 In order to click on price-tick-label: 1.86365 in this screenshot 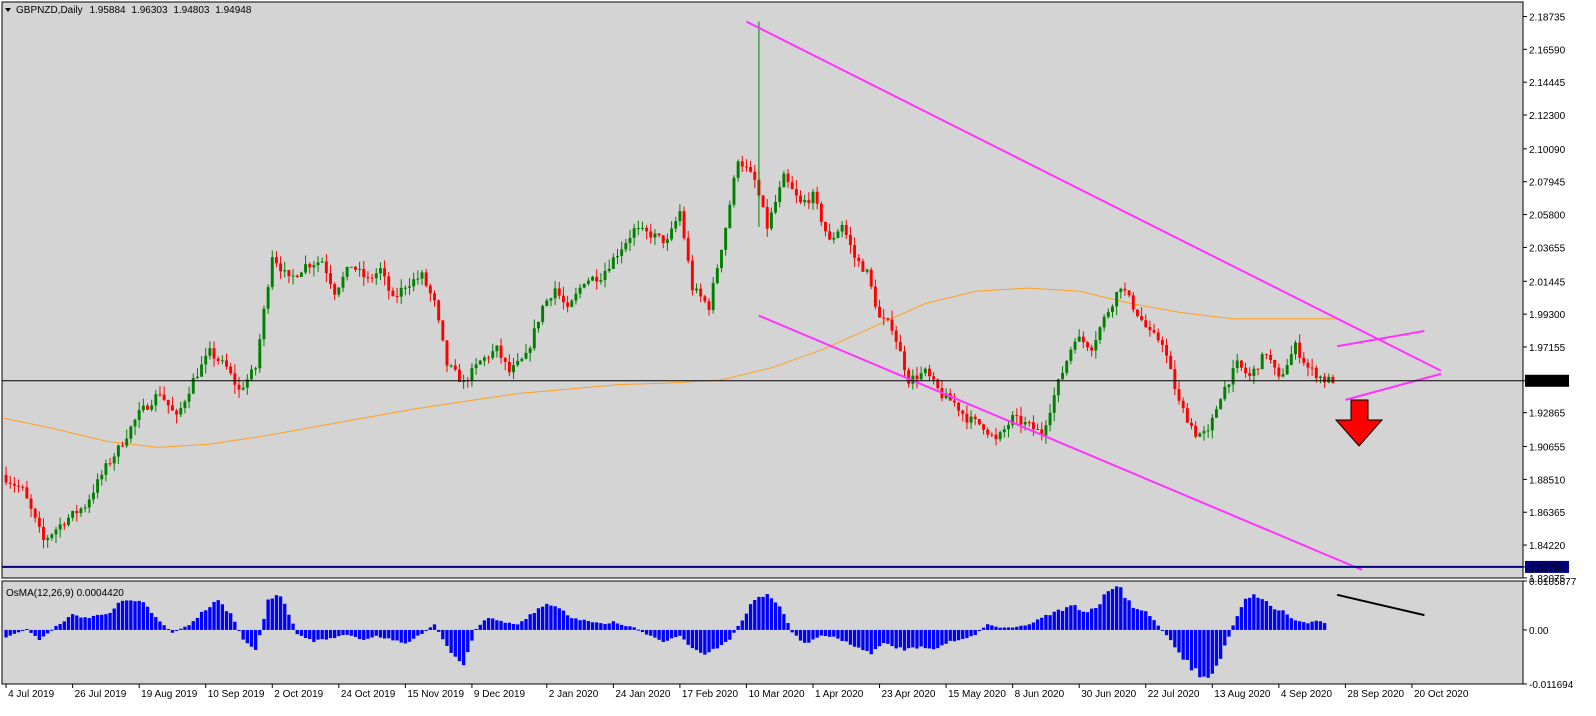, I will do `click(1547, 513)`.